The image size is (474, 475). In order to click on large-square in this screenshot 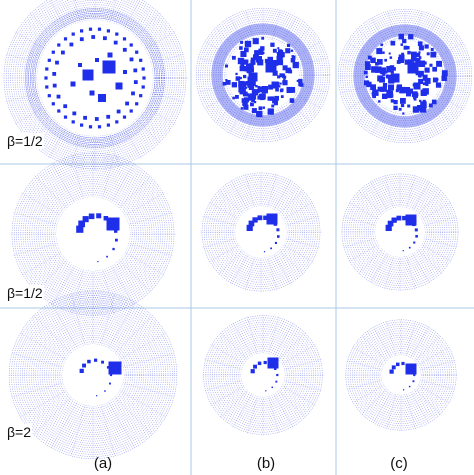, I will do `click(273, 363)`.